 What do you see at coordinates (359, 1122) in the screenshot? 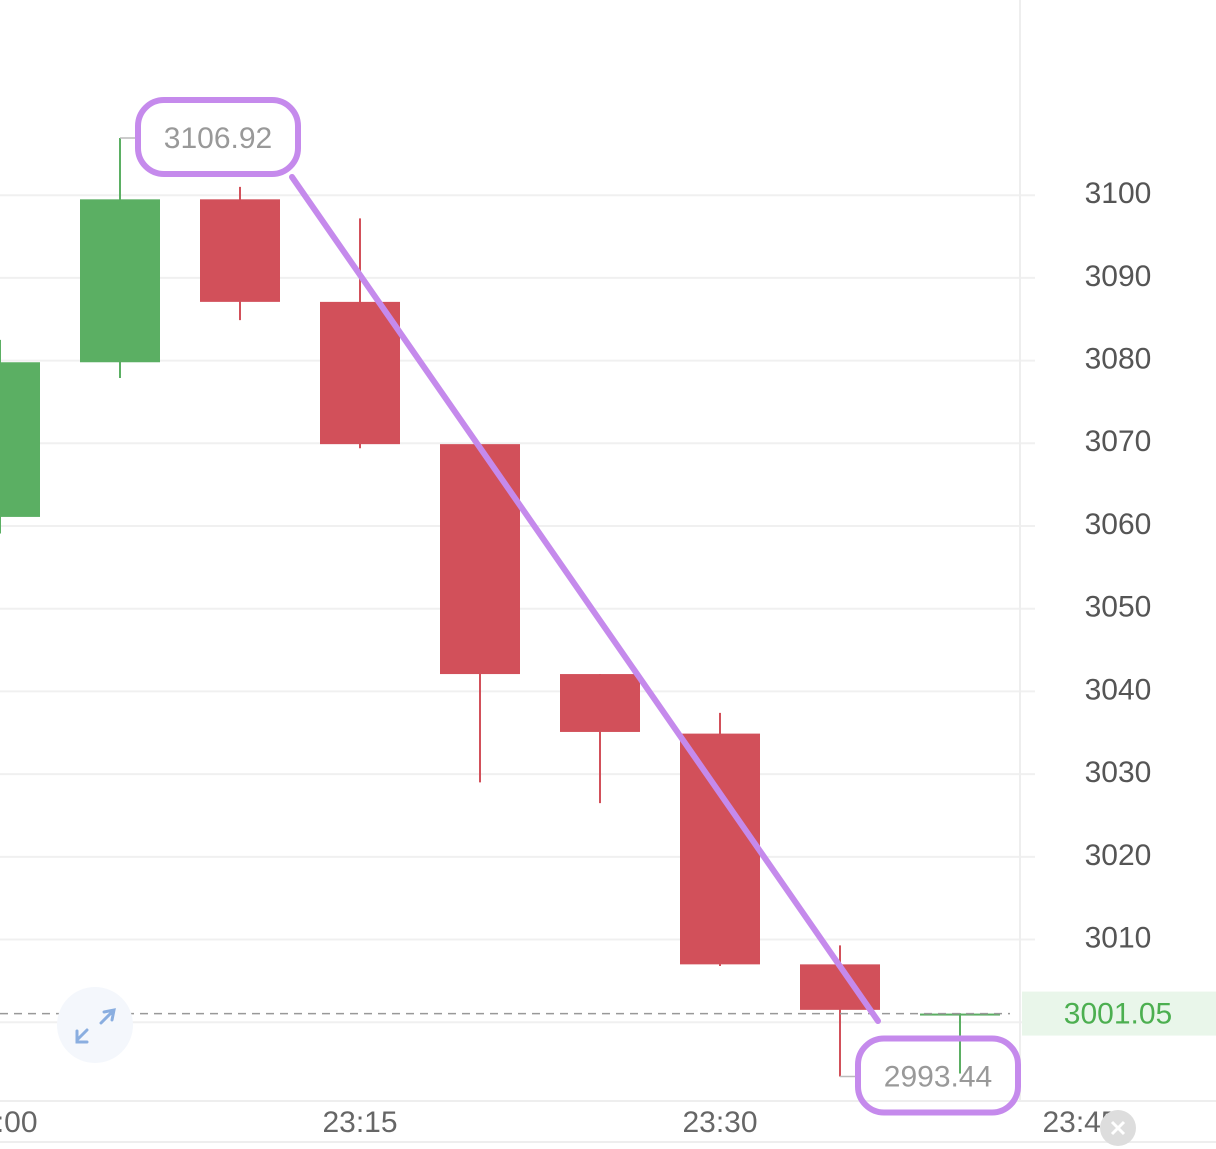
I see `x-tick-label: 23:15` at bounding box center [359, 1122].